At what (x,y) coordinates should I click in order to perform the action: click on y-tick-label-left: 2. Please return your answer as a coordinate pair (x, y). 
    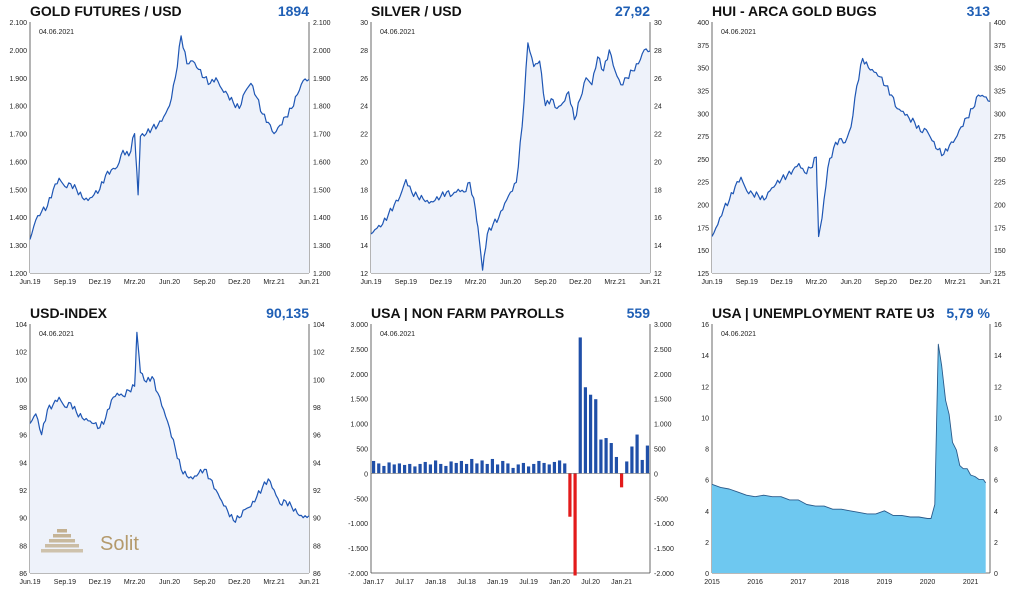
    Looking at the image, I should click on (707, 543).